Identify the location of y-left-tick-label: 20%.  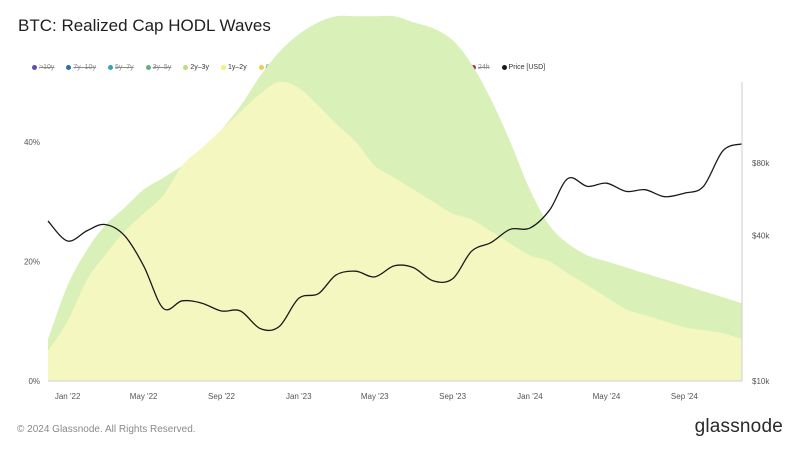
(32, 261).